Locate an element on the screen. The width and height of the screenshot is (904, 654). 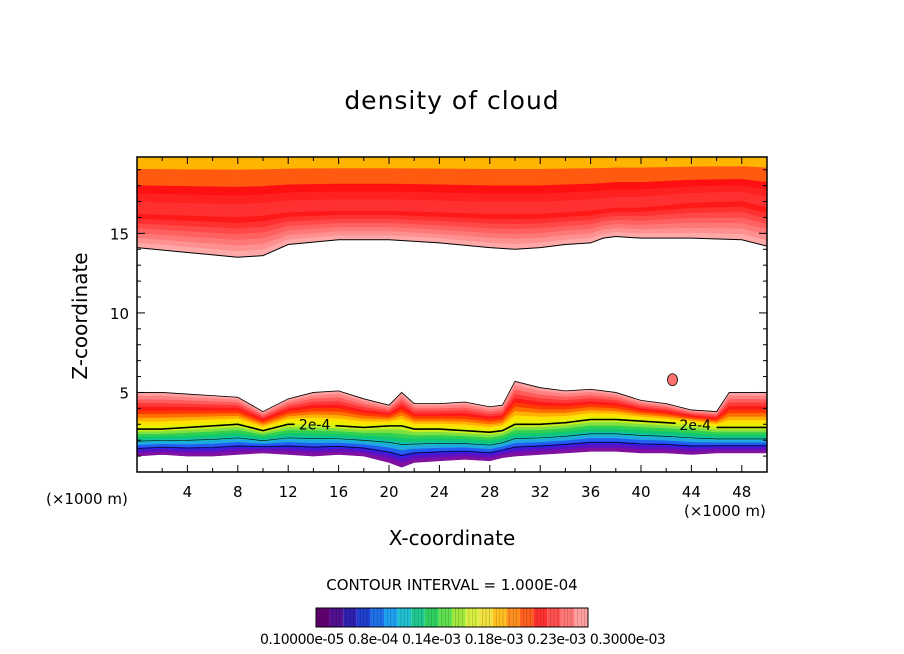
x-unit-left: (×1000 m) is located at coordinates (87, 499).